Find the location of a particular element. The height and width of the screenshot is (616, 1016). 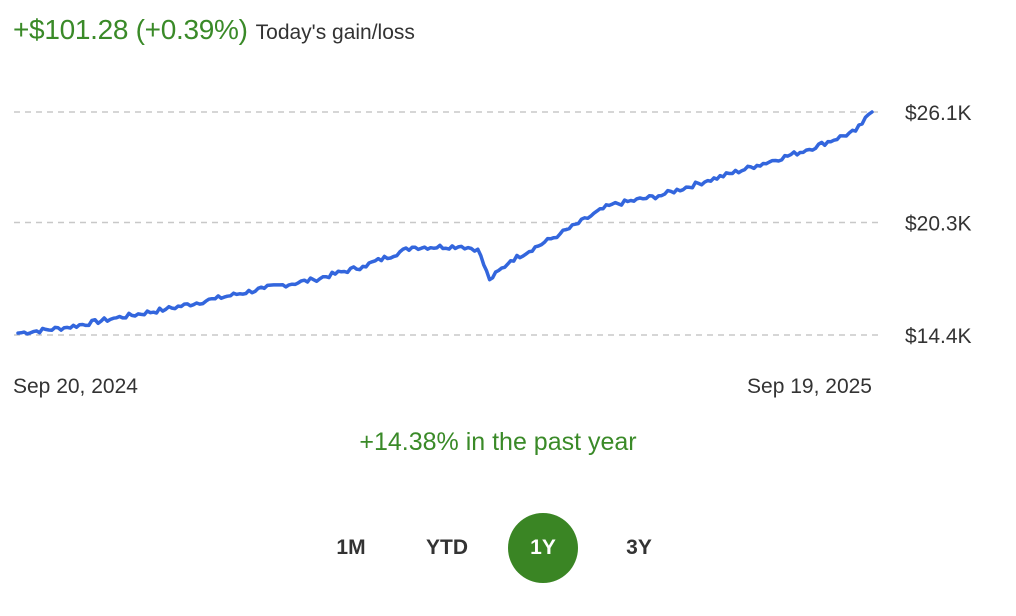

y-tick-label: $14.4K is located at coordinates (938, 336).